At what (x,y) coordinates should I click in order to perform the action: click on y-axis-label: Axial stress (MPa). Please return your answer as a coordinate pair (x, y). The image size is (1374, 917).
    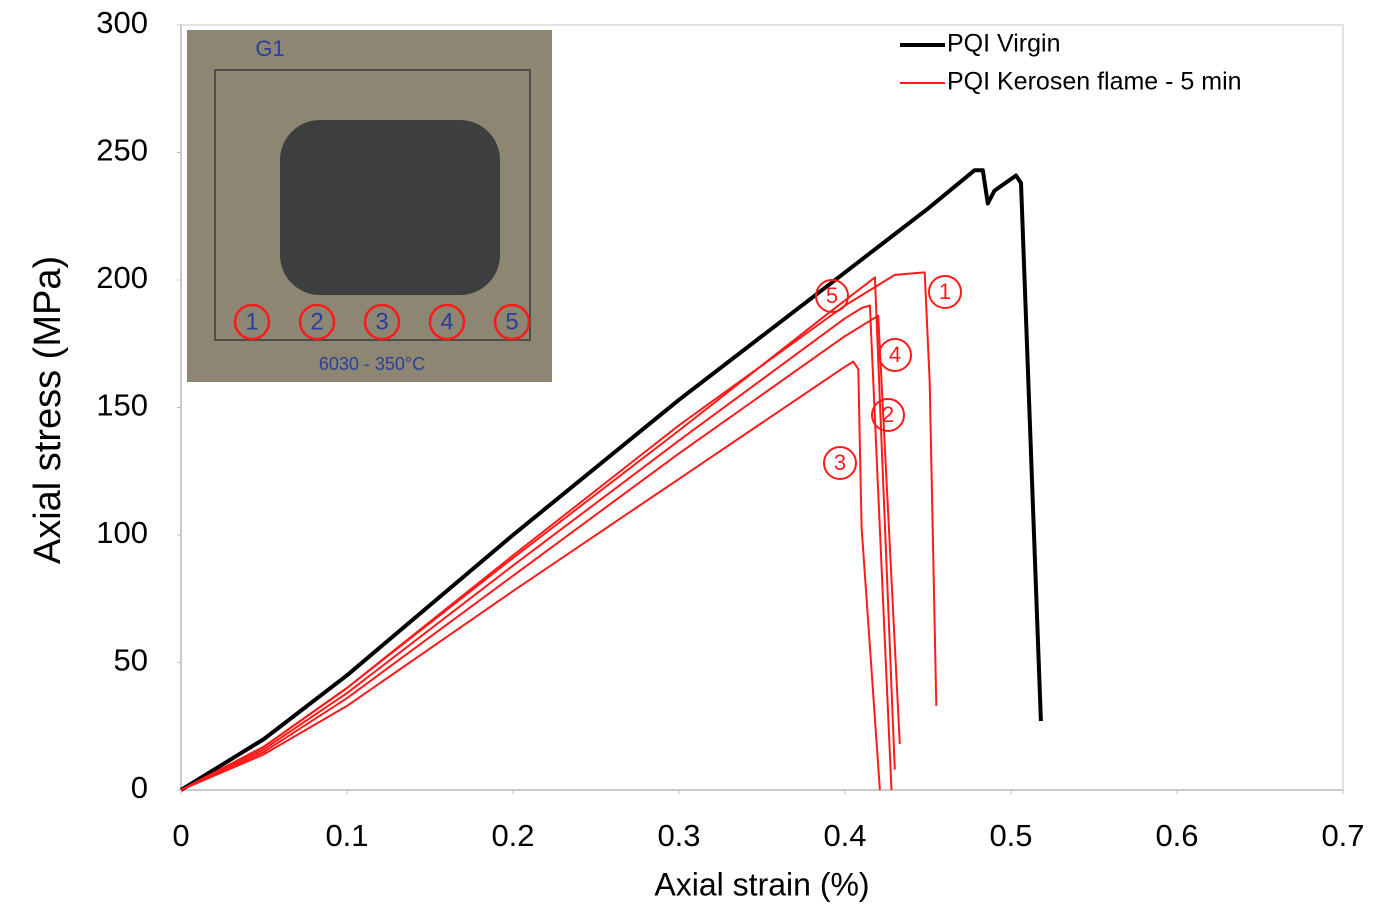
    Looking at the image, I should click on (48, 410).